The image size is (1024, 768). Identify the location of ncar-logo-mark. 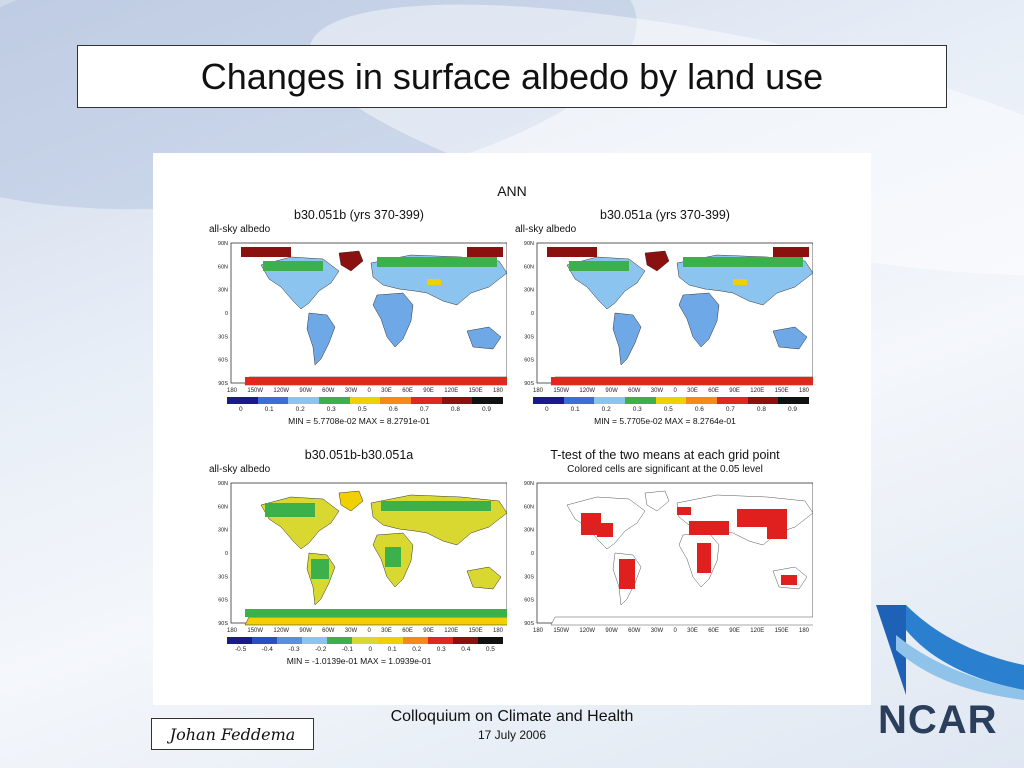
(950, 652).